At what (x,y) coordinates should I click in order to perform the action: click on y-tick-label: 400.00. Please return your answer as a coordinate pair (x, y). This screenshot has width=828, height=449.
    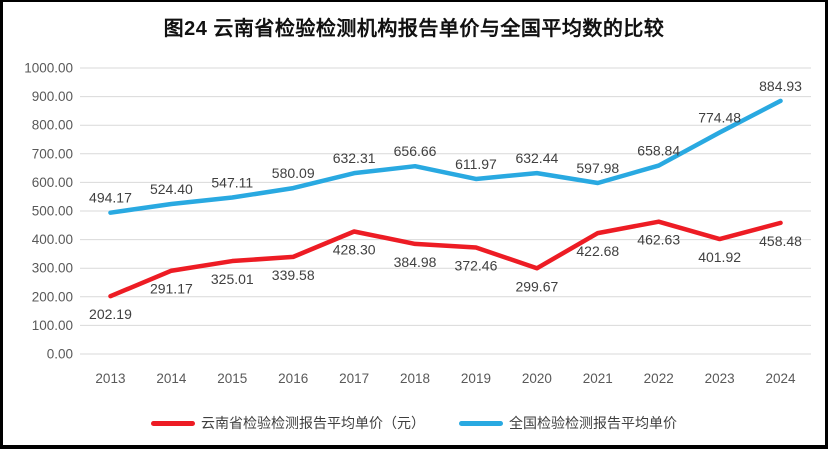
    Looking at the image, I should click on (52, 239).